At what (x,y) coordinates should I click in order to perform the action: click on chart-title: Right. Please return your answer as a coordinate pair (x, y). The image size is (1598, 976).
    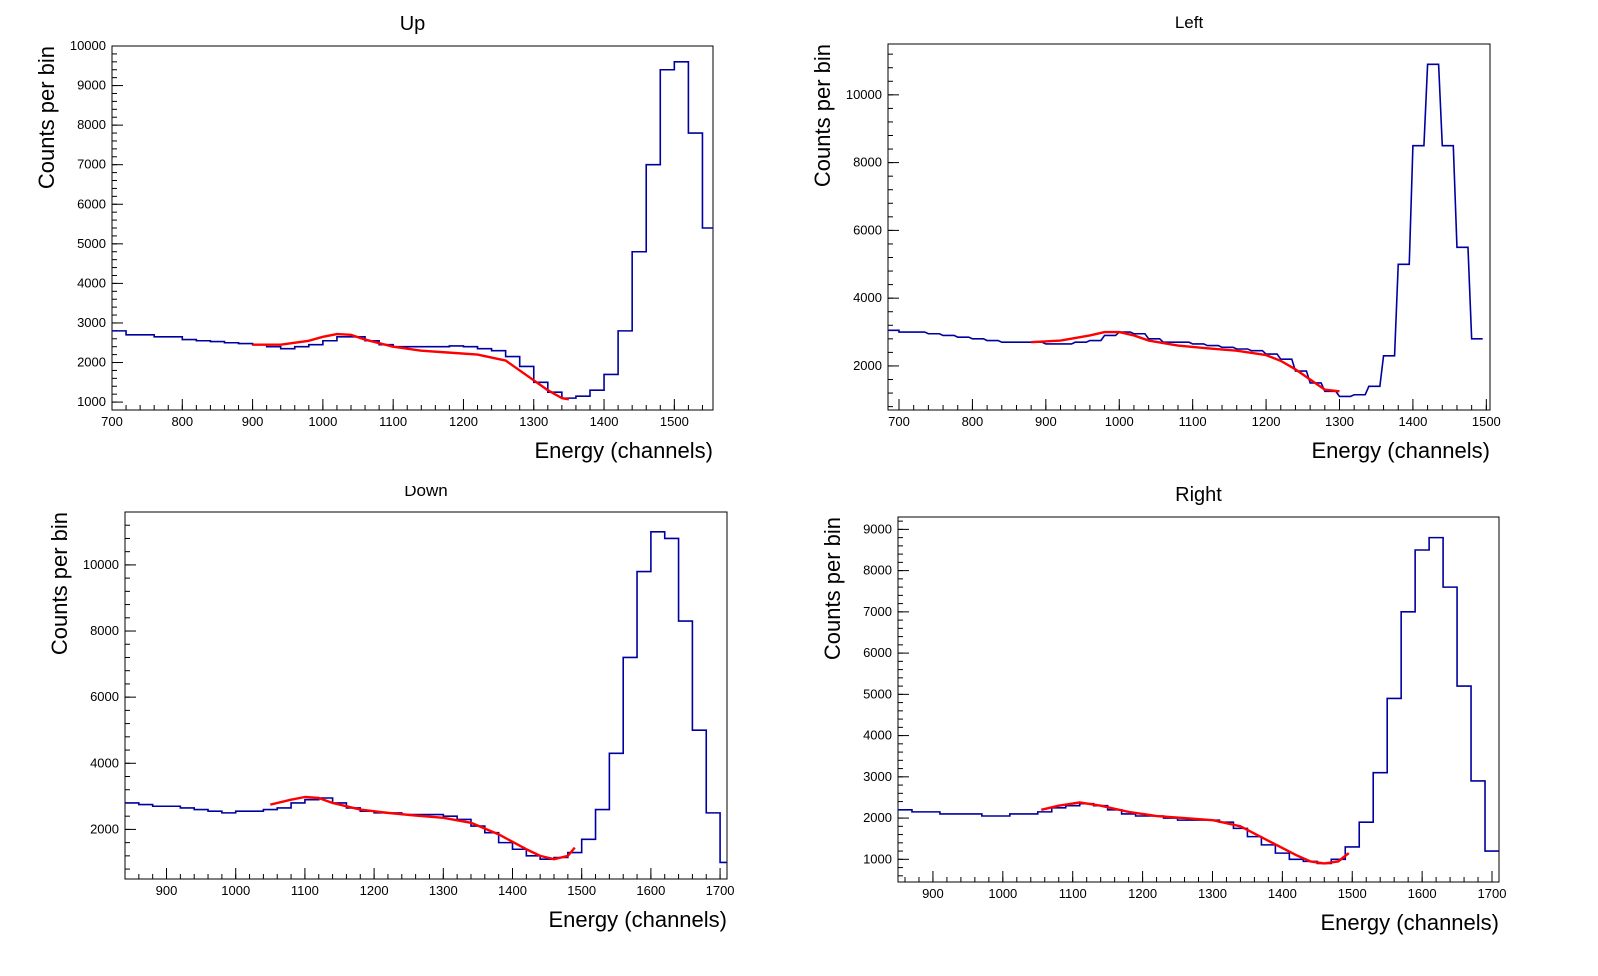
    Looking at the image, I should click on (1198, 496).